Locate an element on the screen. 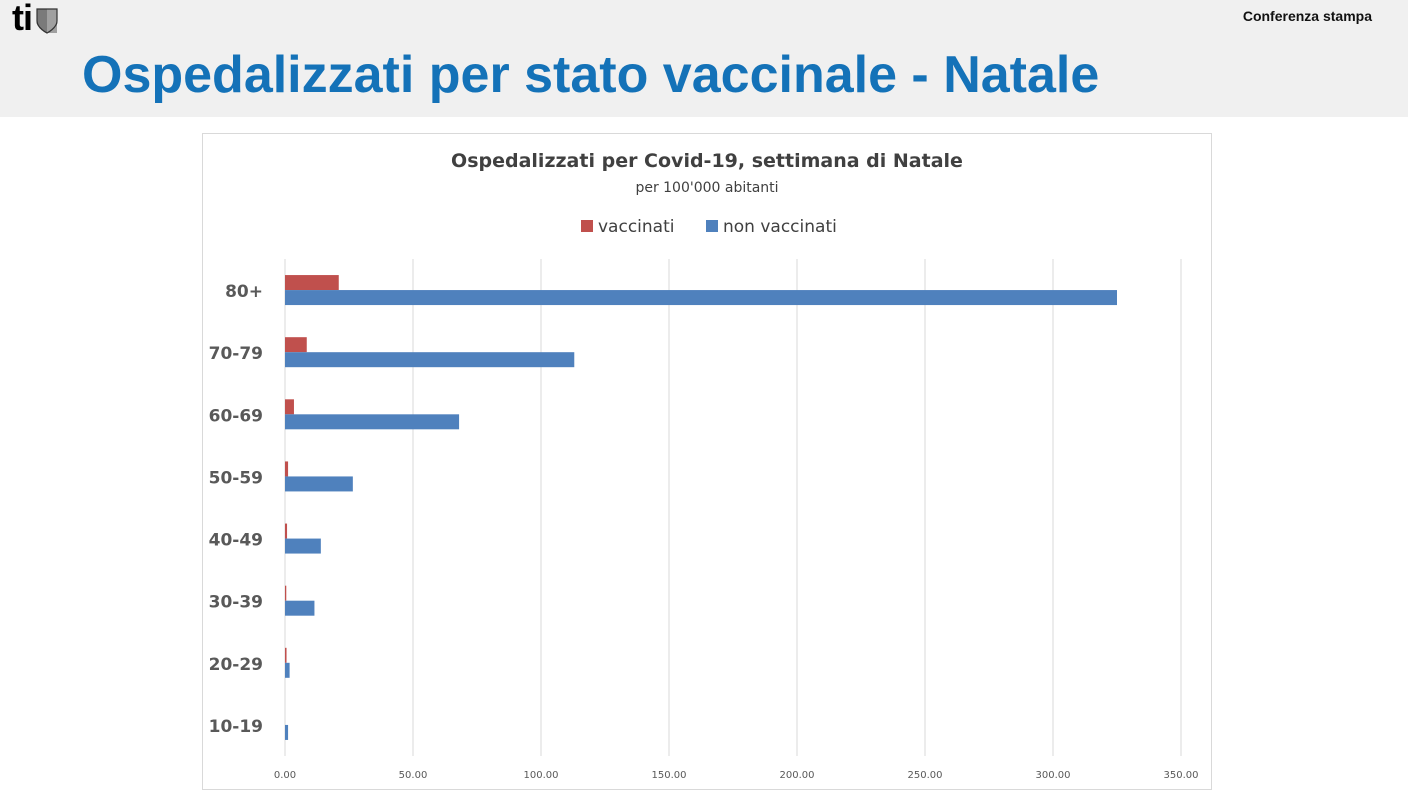  x-tick-label: 150.00 is located at coordinates (669, 775).